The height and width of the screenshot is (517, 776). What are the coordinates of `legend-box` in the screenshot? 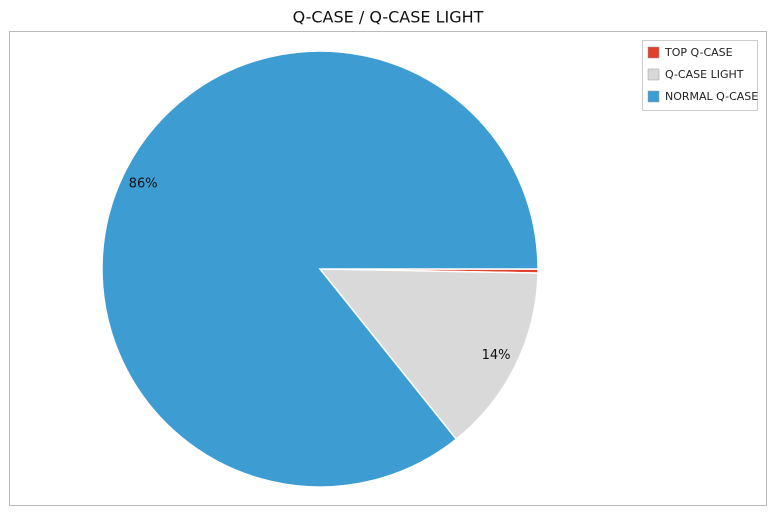 It's located at (700, 75).